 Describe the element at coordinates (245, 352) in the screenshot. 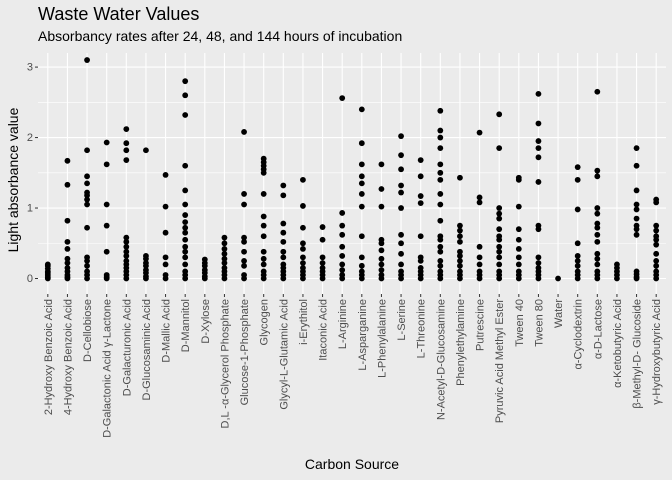

I see `x-tick-label: Glucose-1-Phosphate` at that location.